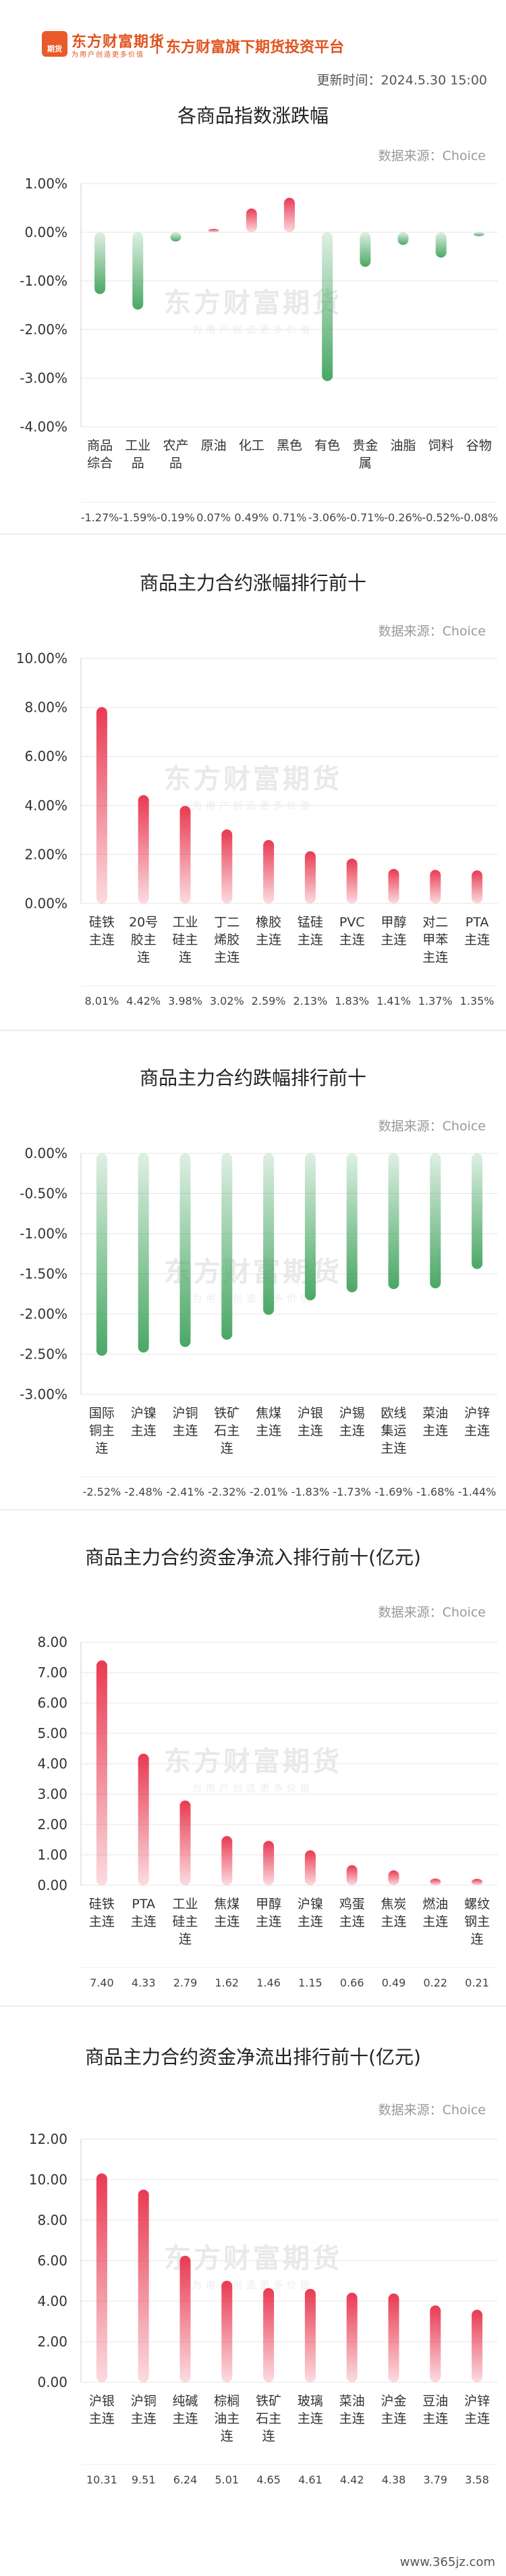  What do you see at coordinates (290, 517) in the screenshot?
I see `value-label: 0.71%` at bounding box center [290, 517].